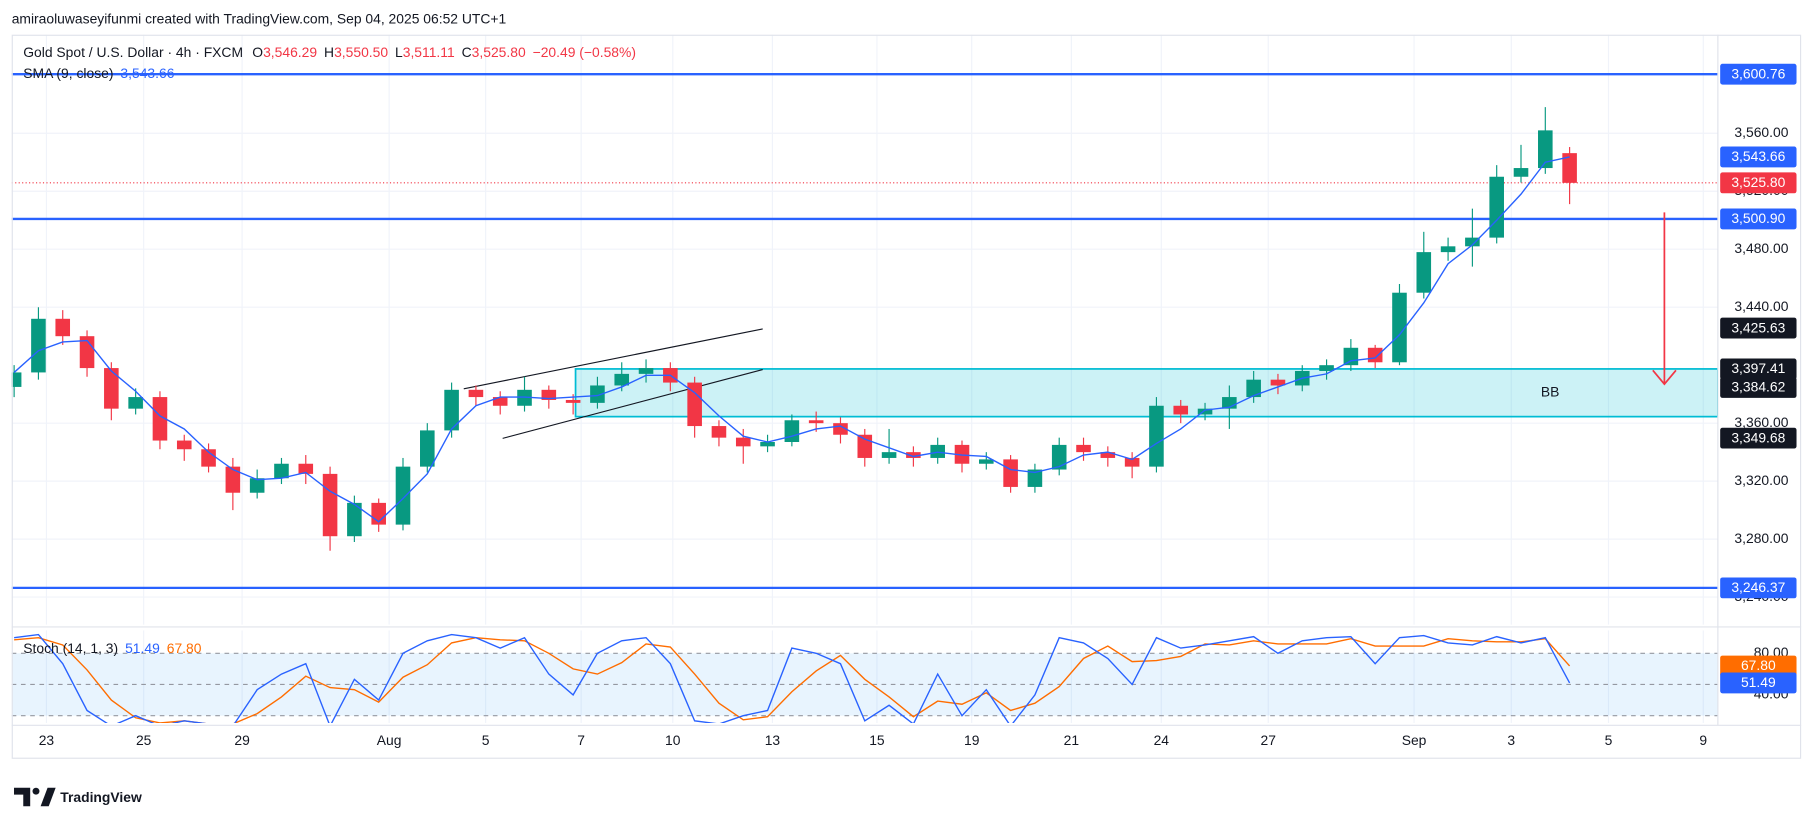  Describe the element at coordinates (499, 52) in the screenshot. I see `ohlc-value: 3,525.80` at that location.